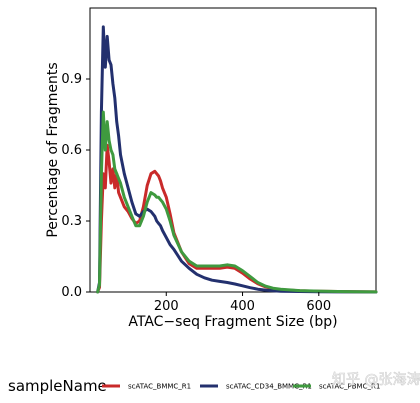 The height and width of the screenshot is (403, 420). What do you see at coordinates (318, 306) in the screenshot?
I see `x-tick-label: 600` at bounding box center [318, 306].